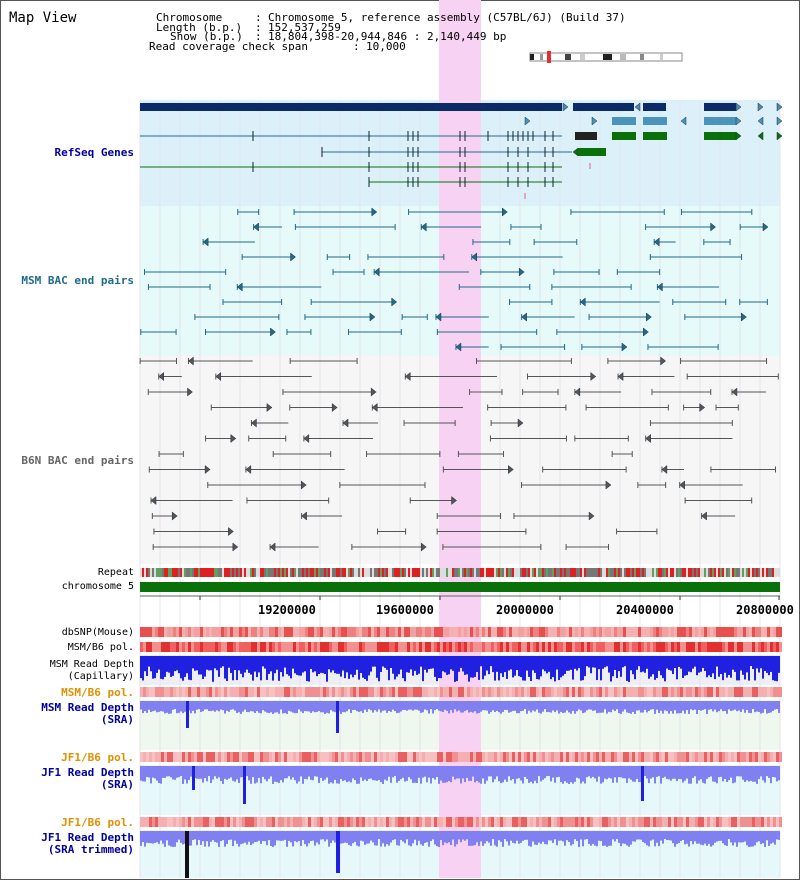 This screenshot has width=800, height=880. Describe the element at coordinates (525, 610) in the screenshot. I see `axis-tick-label: 20000000` at that location.